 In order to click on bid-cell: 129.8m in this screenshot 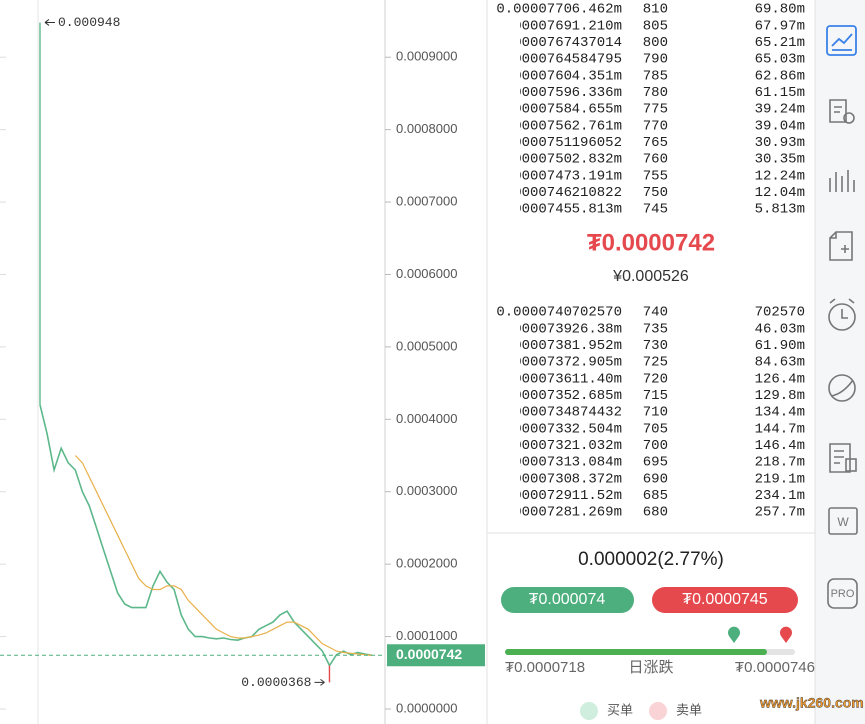, I will do `click(780, 396)`.